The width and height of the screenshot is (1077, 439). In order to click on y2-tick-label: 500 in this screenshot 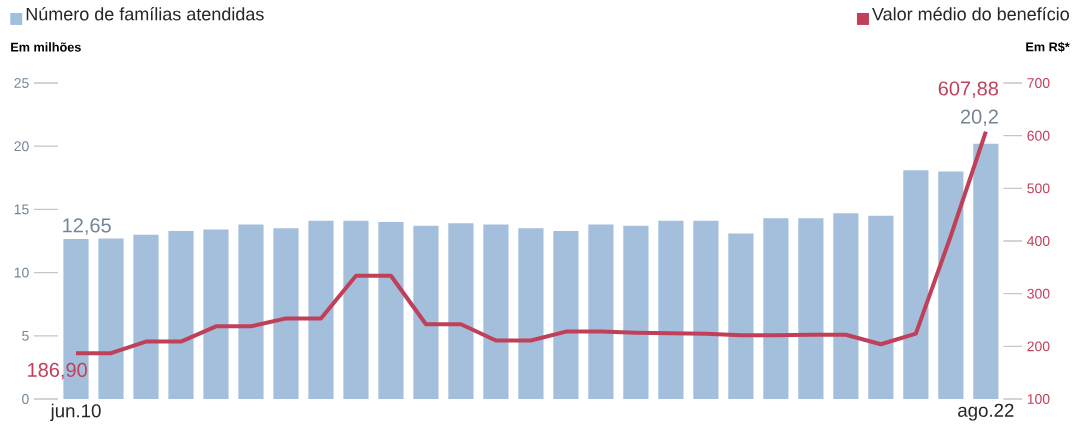, I will do `click(1038, 188)`.